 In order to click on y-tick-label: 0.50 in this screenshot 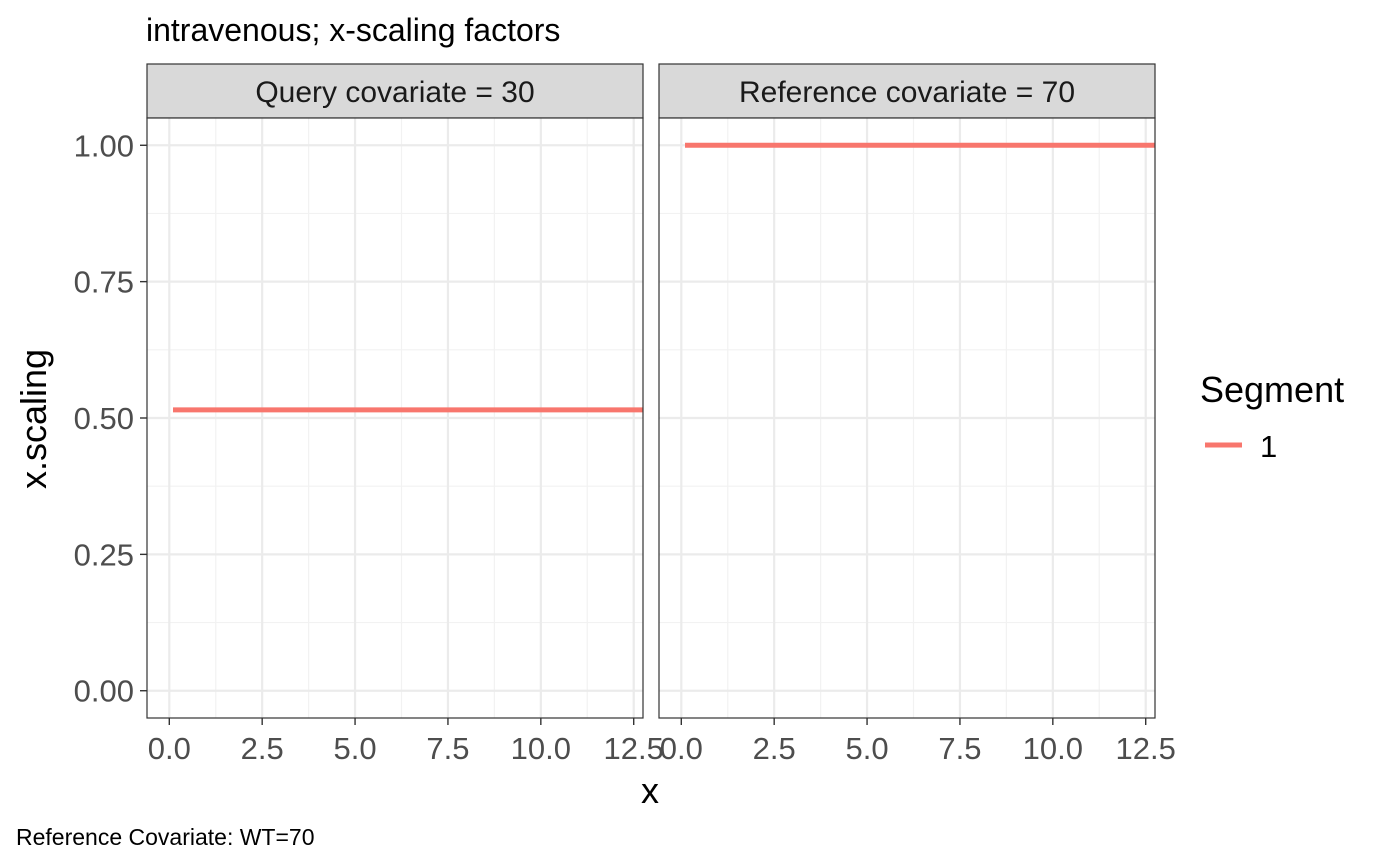, I will do `click(104, 418)`.